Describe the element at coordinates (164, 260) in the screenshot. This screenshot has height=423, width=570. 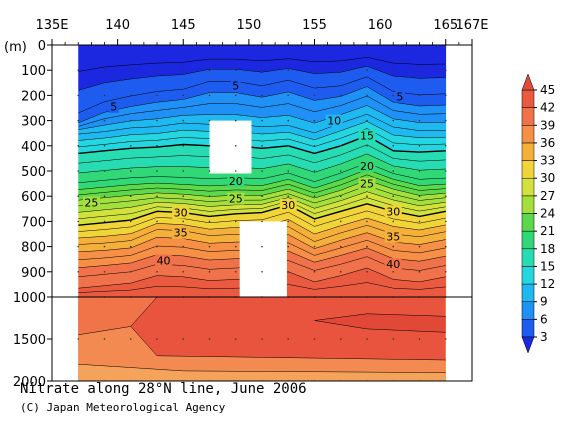
I see `contour-label: 40` at that location.